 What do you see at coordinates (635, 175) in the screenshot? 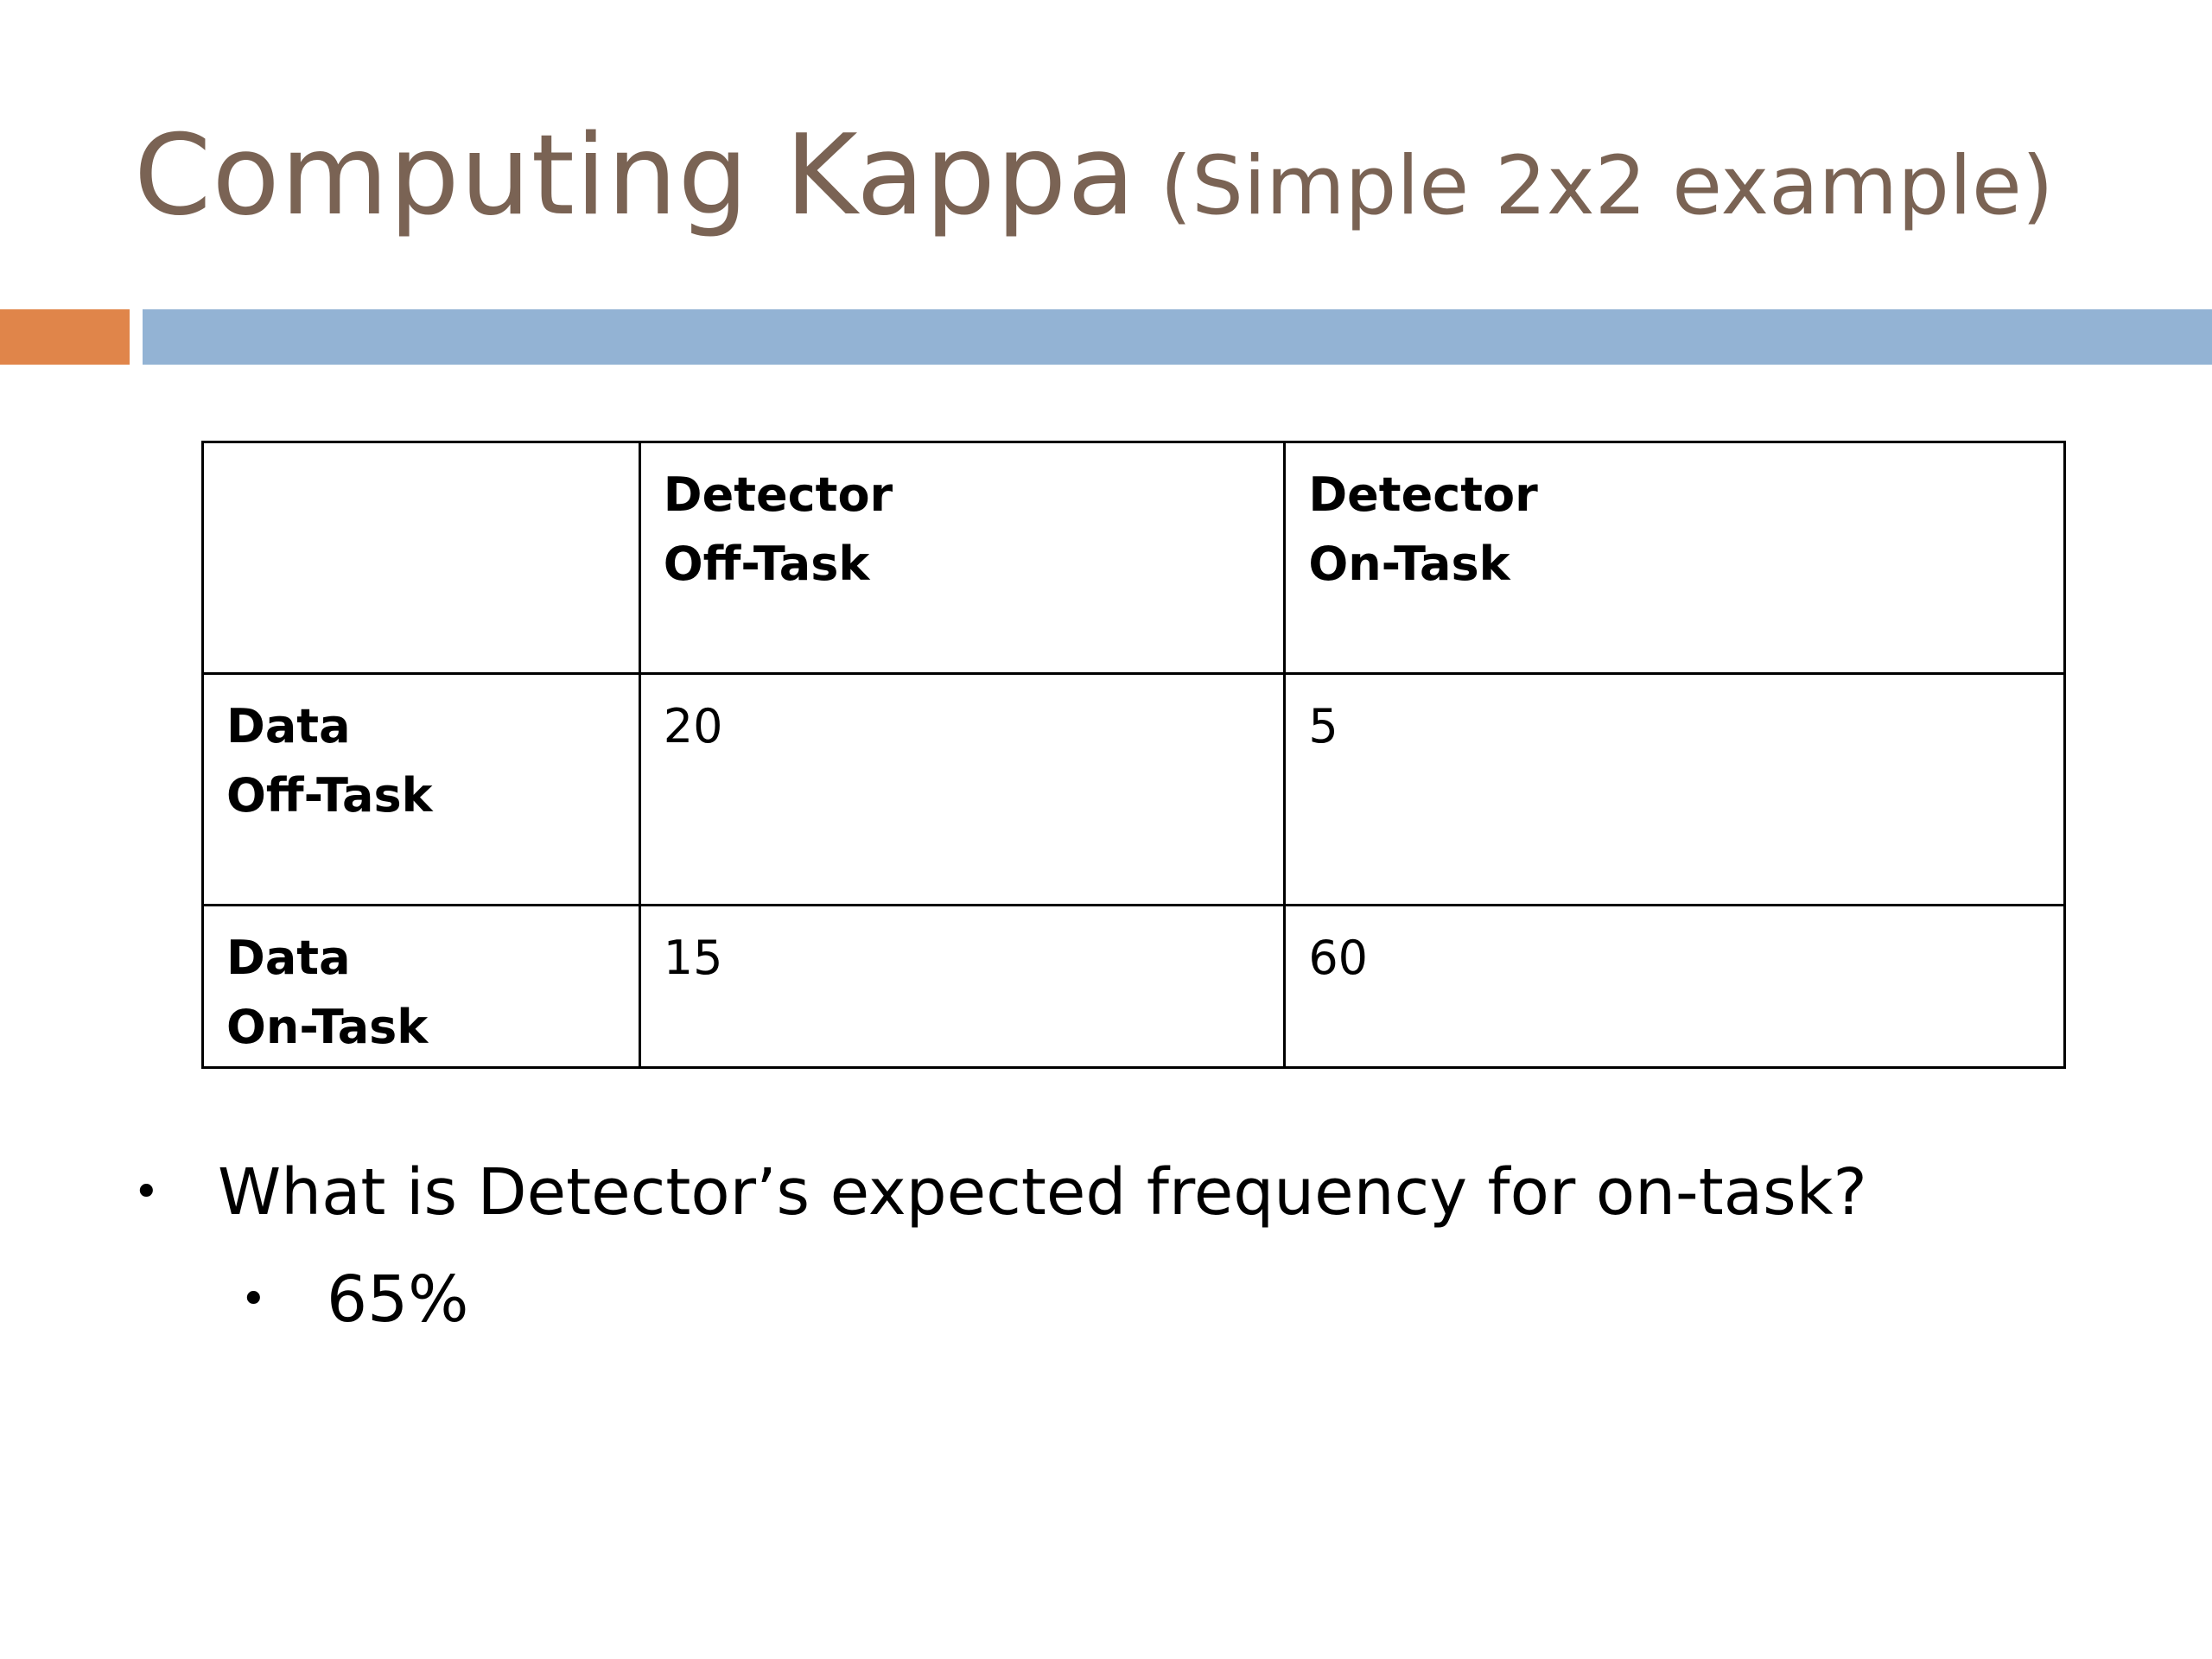
I see `title-main: Computing Kappa` at bounding box center [635, 175].